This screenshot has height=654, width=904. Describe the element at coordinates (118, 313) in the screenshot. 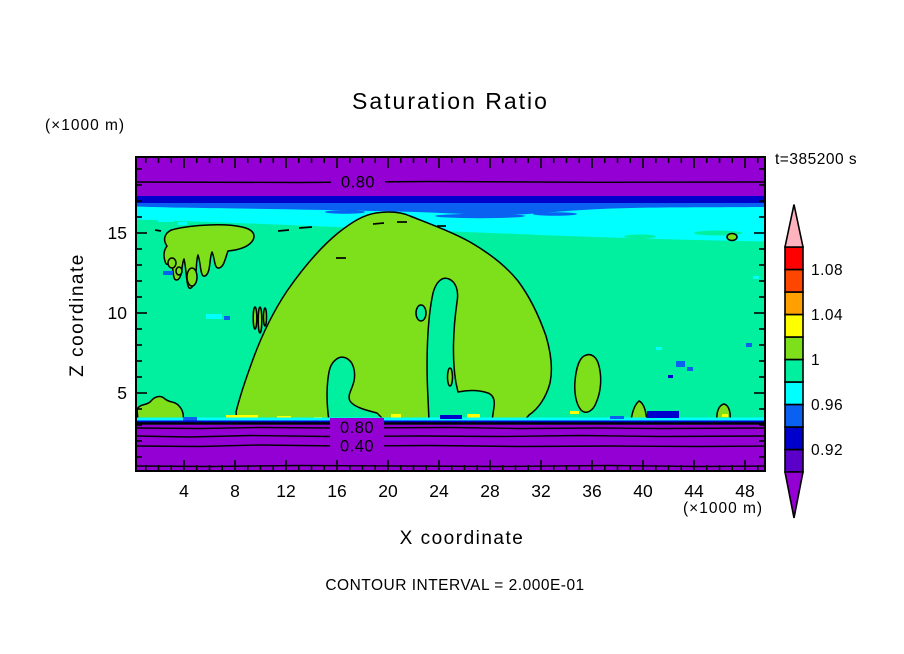

I see `y-tick-label: 10` at that location.